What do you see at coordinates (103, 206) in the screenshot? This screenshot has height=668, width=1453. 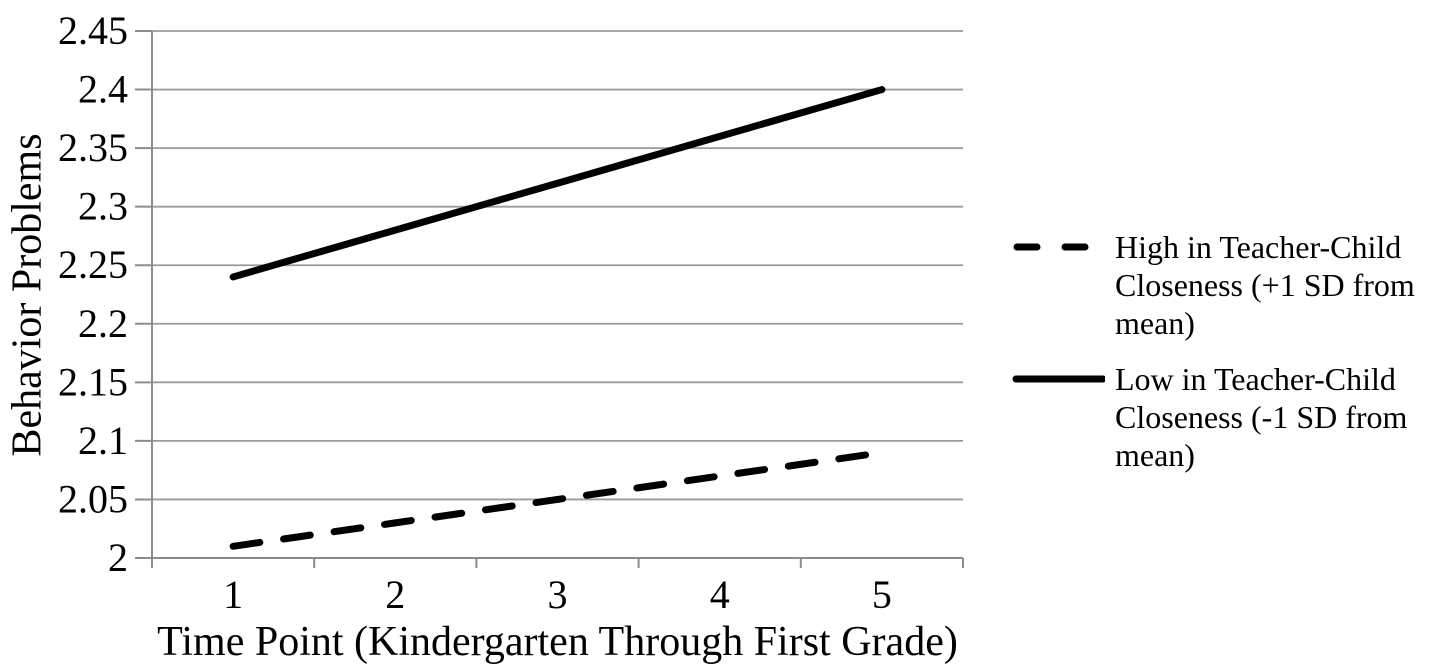 I see `y-tick-label: 2.3` at bounding box center [103, 206].